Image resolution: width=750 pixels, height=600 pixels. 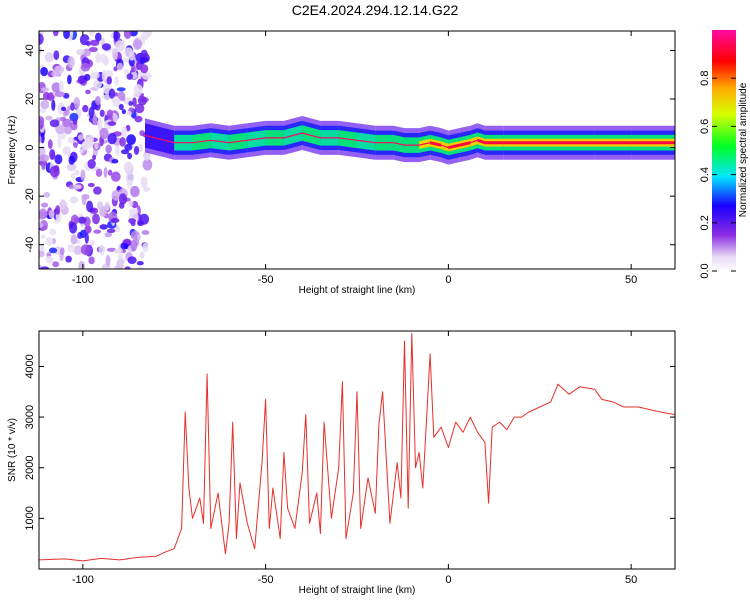 I want to click on y-tick-label: -40, so click(x=30, y=245).